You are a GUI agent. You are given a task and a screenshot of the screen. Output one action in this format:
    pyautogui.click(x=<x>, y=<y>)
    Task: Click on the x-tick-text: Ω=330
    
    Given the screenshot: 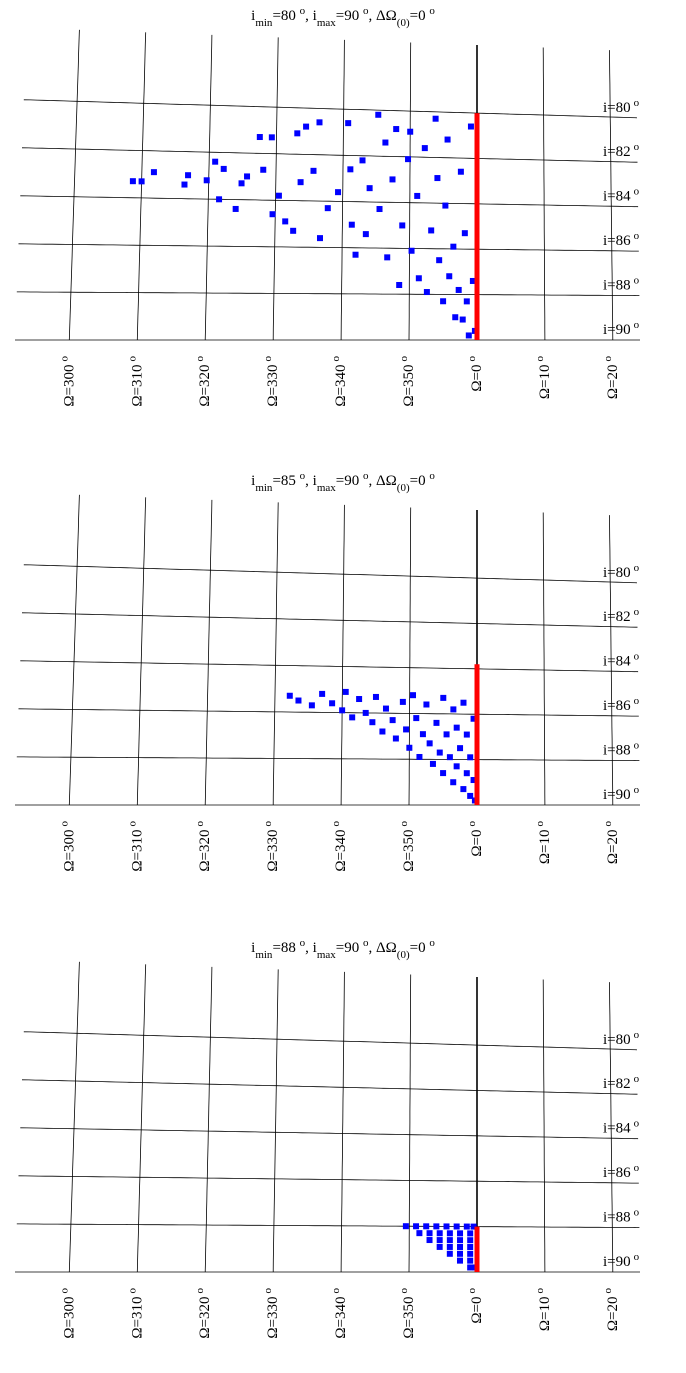 What is the action you would take?
    pyautogui.click(x=273, y=1318)
    